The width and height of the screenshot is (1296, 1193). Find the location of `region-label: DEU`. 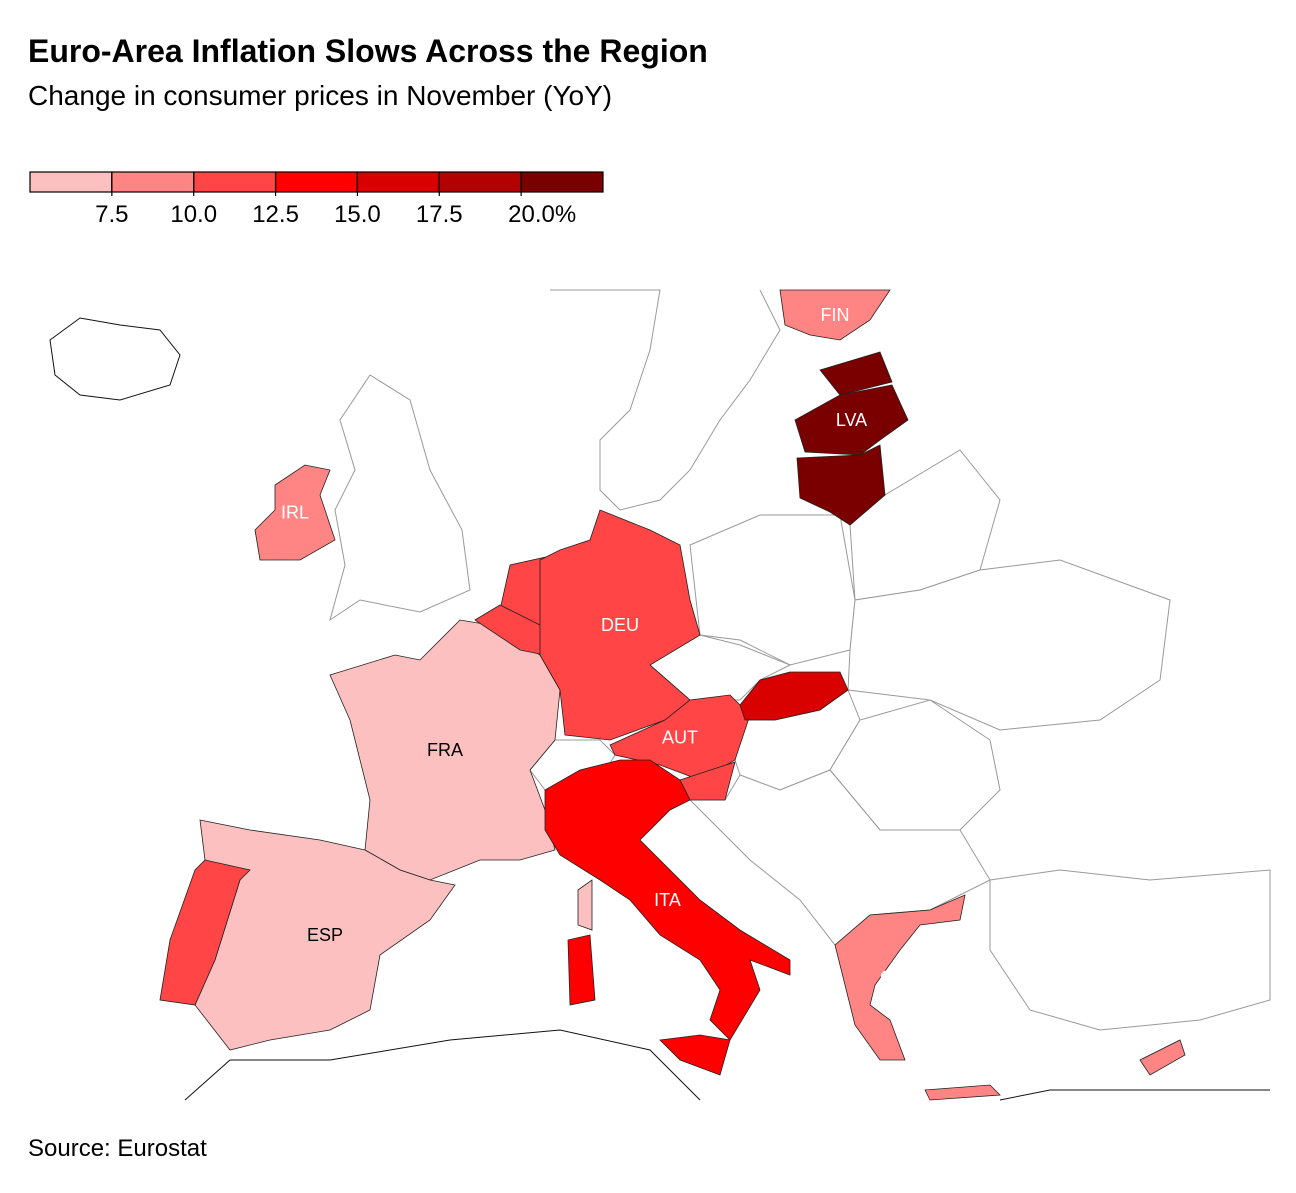

region-label: DEU is located at coordinates (620, 625).